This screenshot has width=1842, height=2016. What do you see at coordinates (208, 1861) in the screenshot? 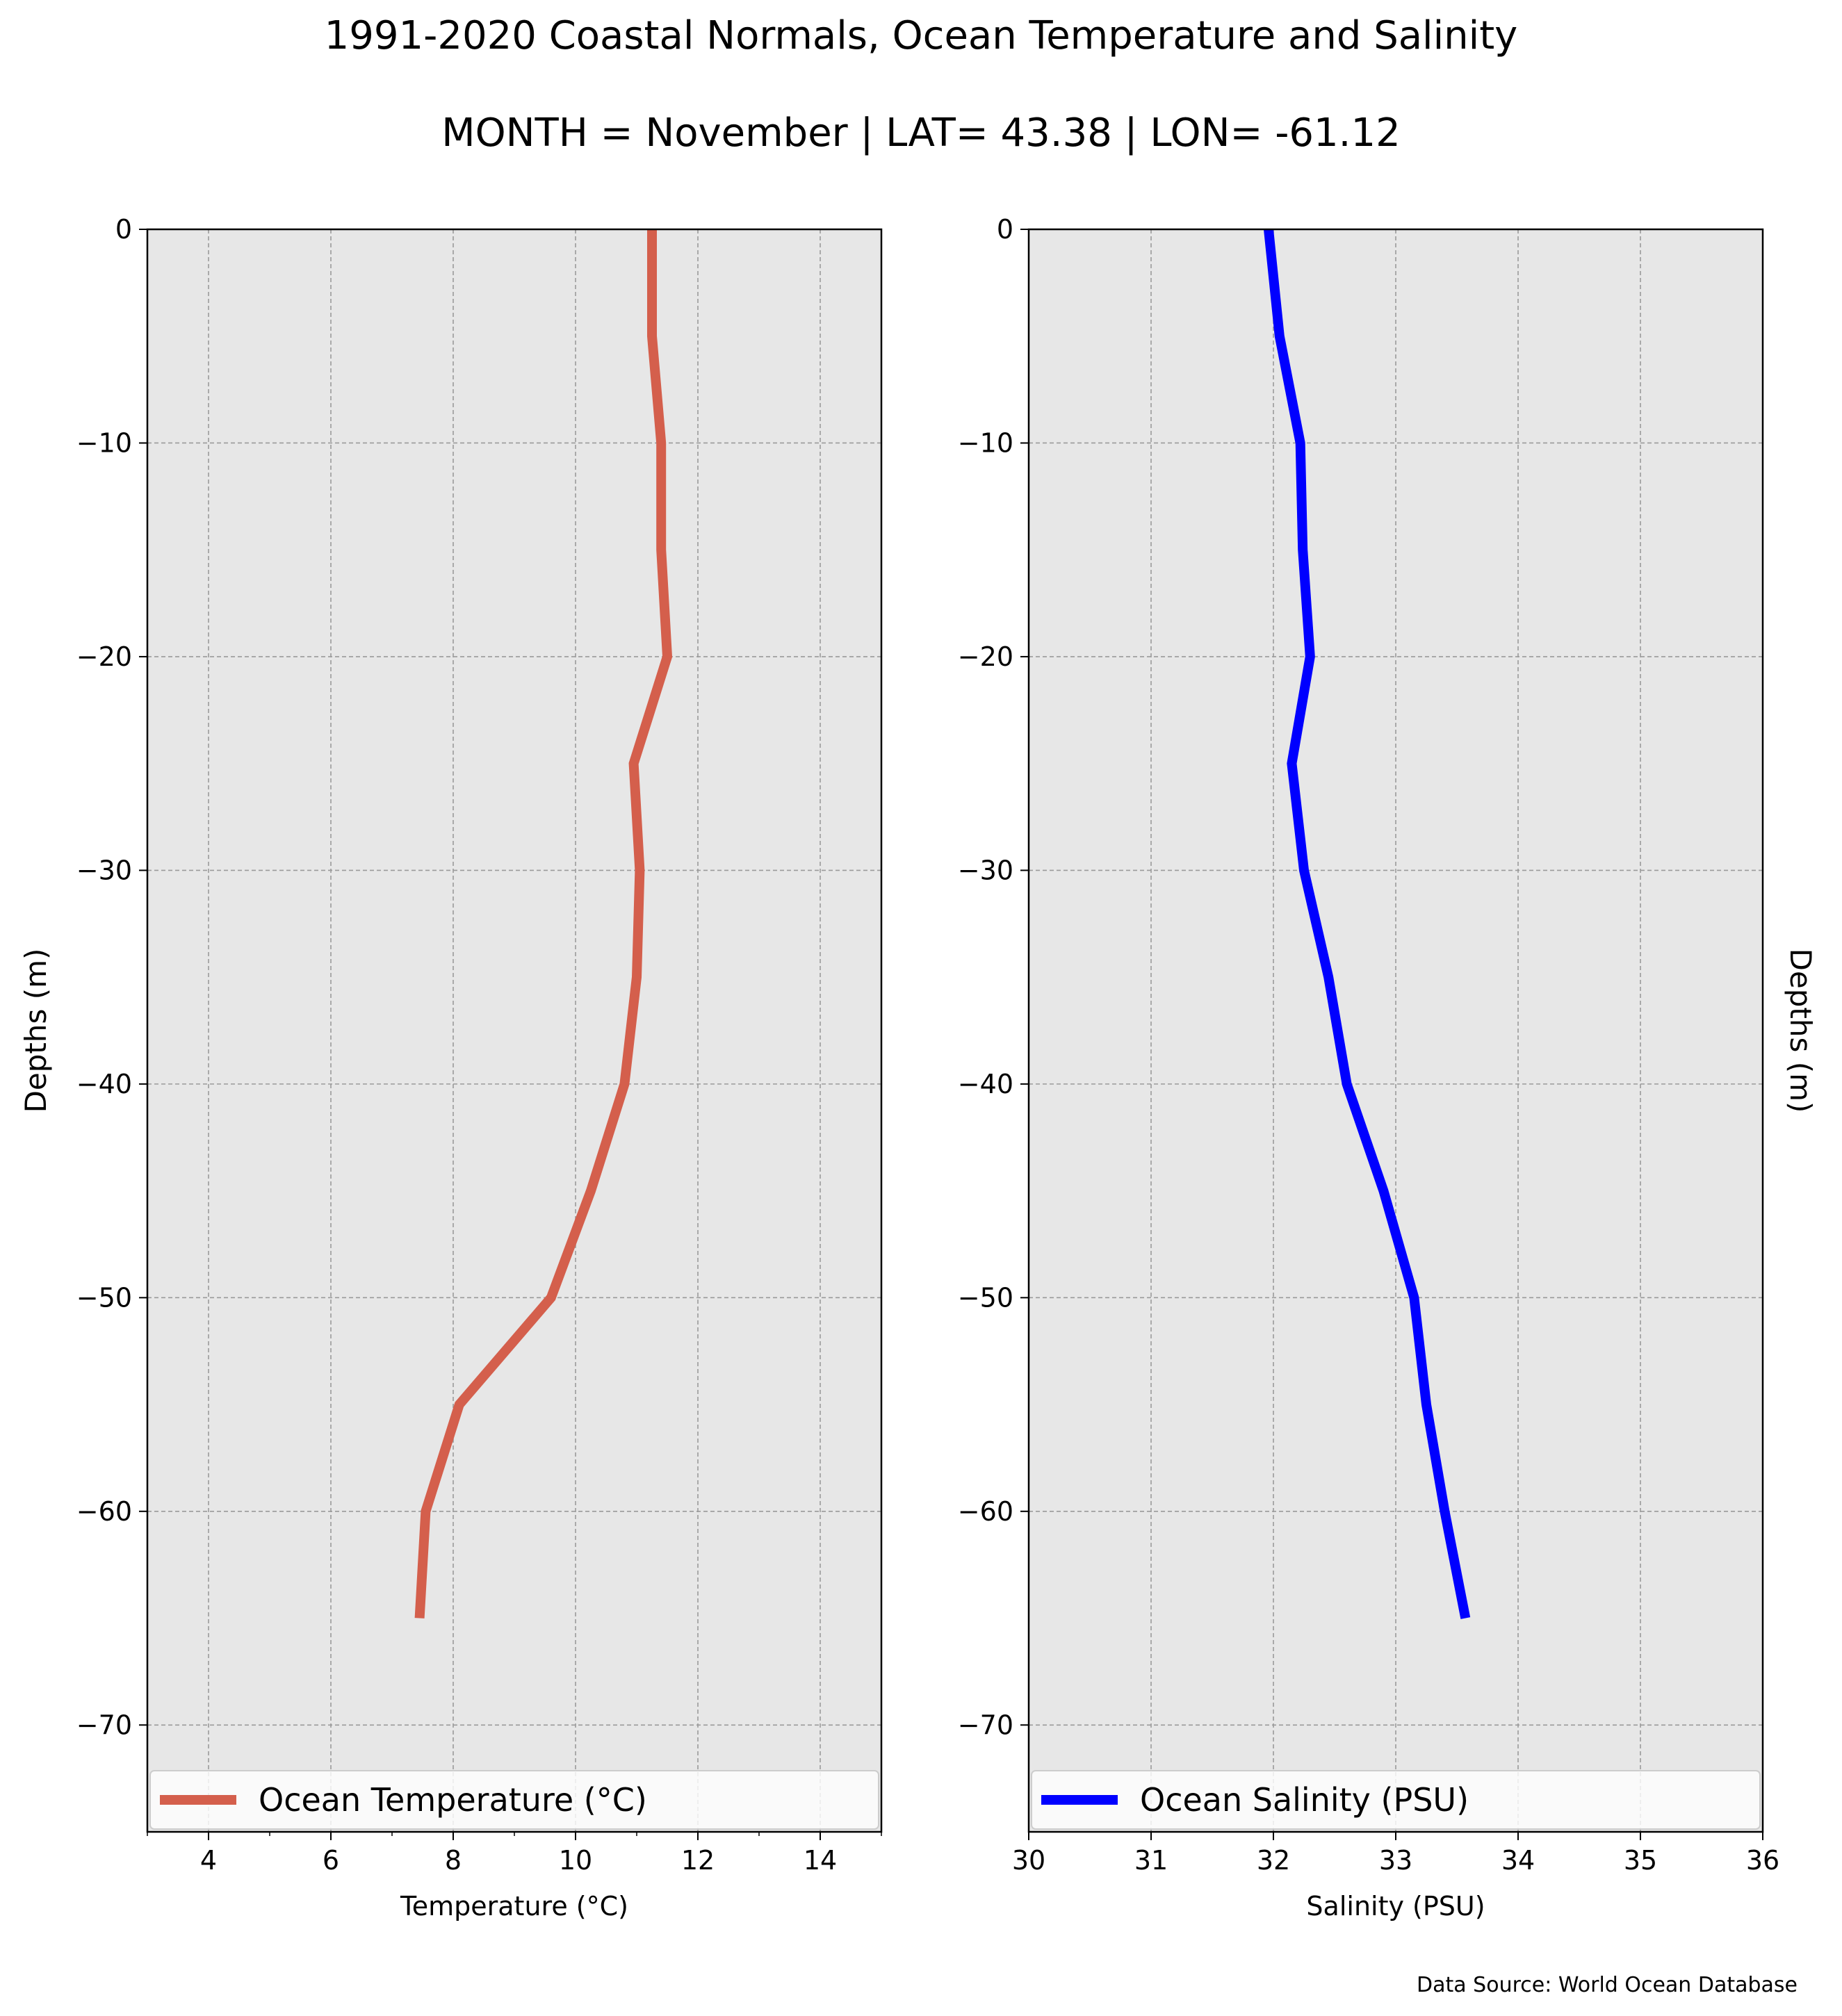
I see `x-tick-label: 4` at bounding box center [208, 1861].